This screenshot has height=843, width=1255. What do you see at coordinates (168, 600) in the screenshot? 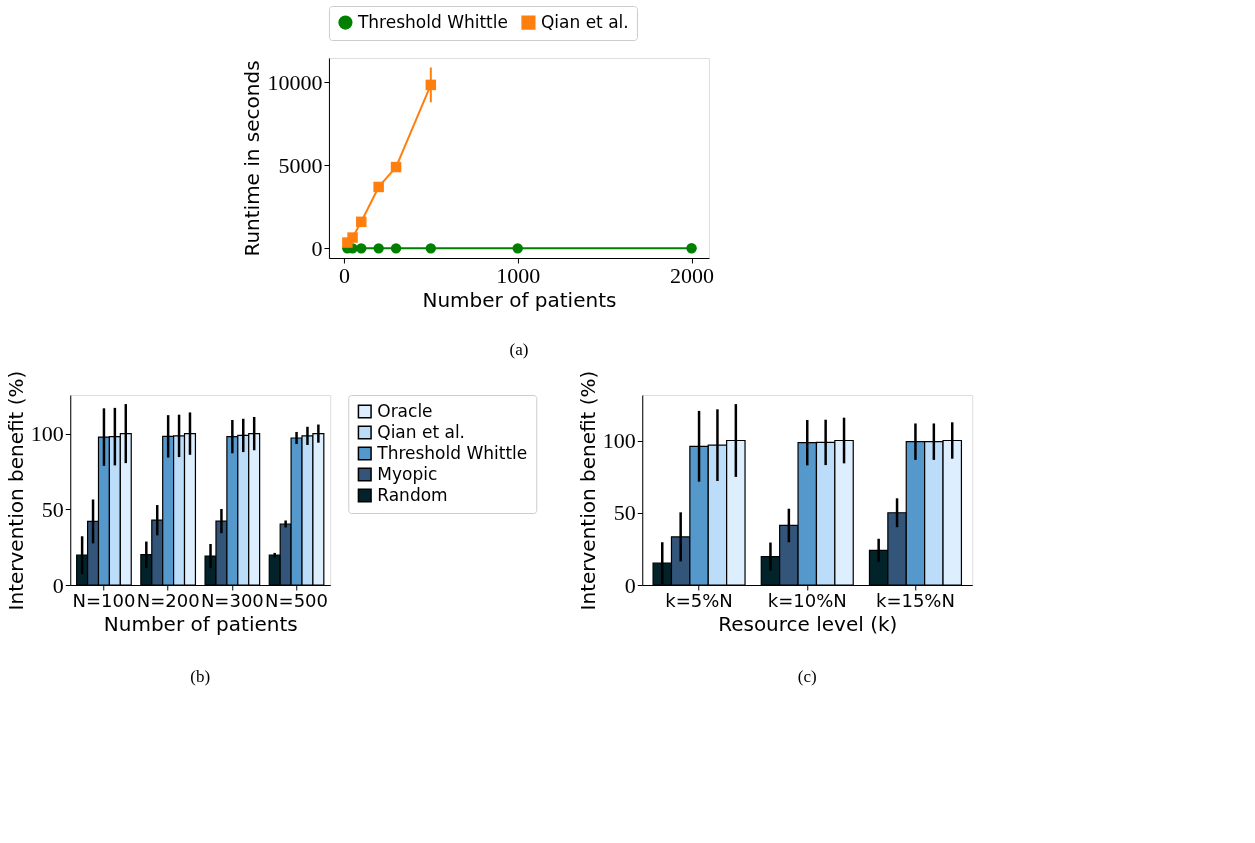
I see `x-tick-label: N=200` at bounding box center [168, 600].